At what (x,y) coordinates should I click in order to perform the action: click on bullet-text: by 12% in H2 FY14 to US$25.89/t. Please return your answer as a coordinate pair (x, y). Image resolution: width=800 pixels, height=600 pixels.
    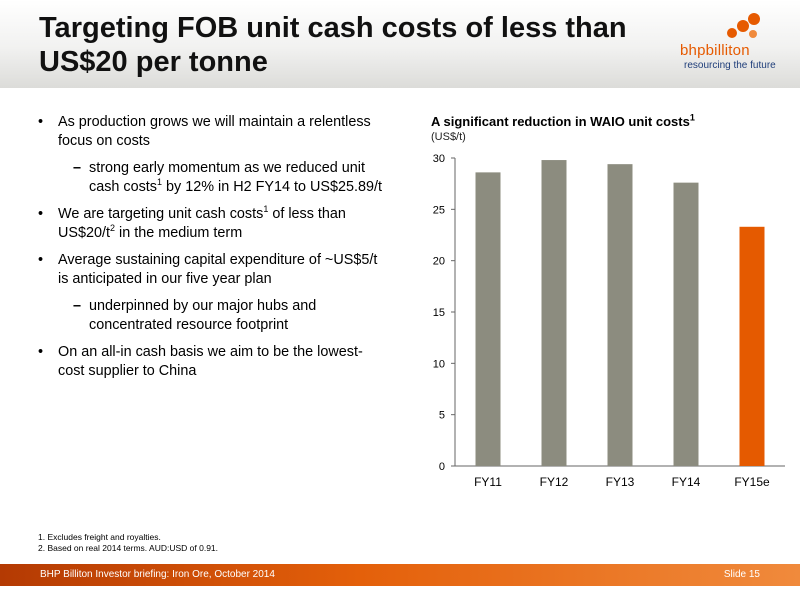
    Looking at the image, I should click on (272, 187).